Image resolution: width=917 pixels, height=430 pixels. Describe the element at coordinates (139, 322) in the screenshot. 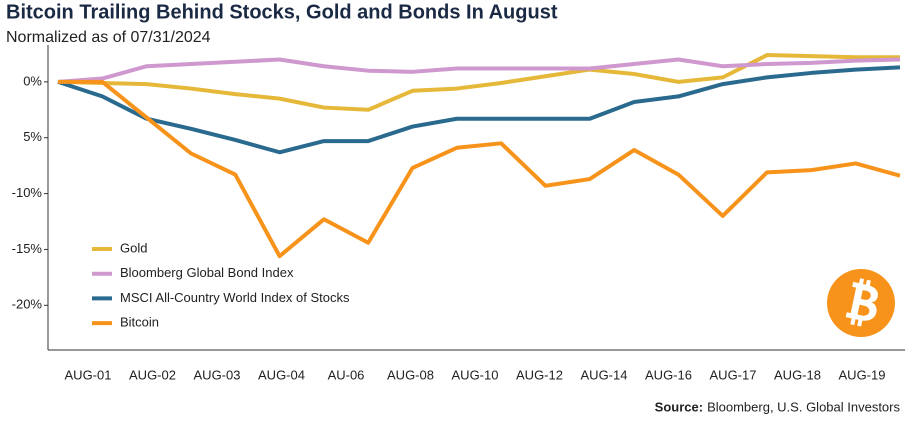

I see `legend-label: Bitcoin` at that location.